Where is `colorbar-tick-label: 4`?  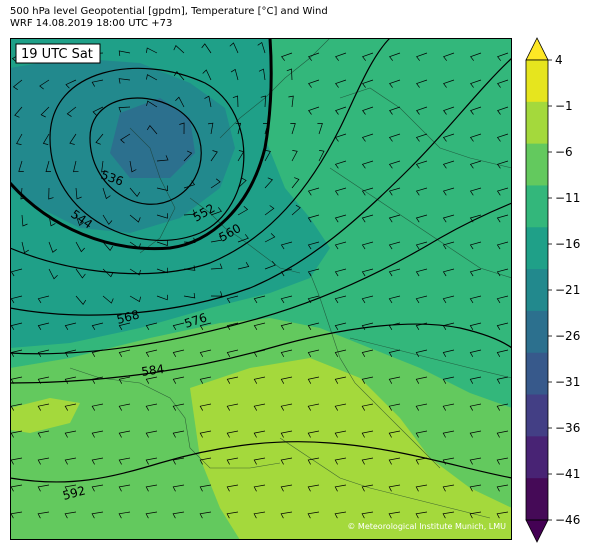 colorbar-tick-label: 4 is located at coordinates (559, 60).